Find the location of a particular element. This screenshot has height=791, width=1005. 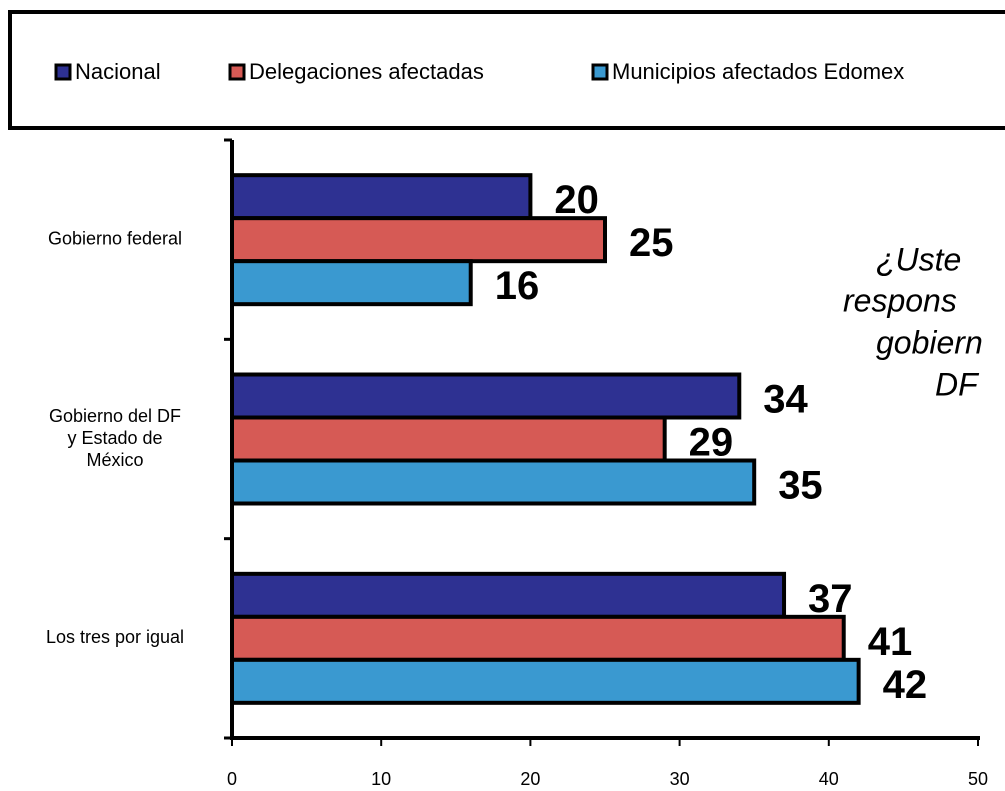

annotation: respons is located at coordinates (900, 300).